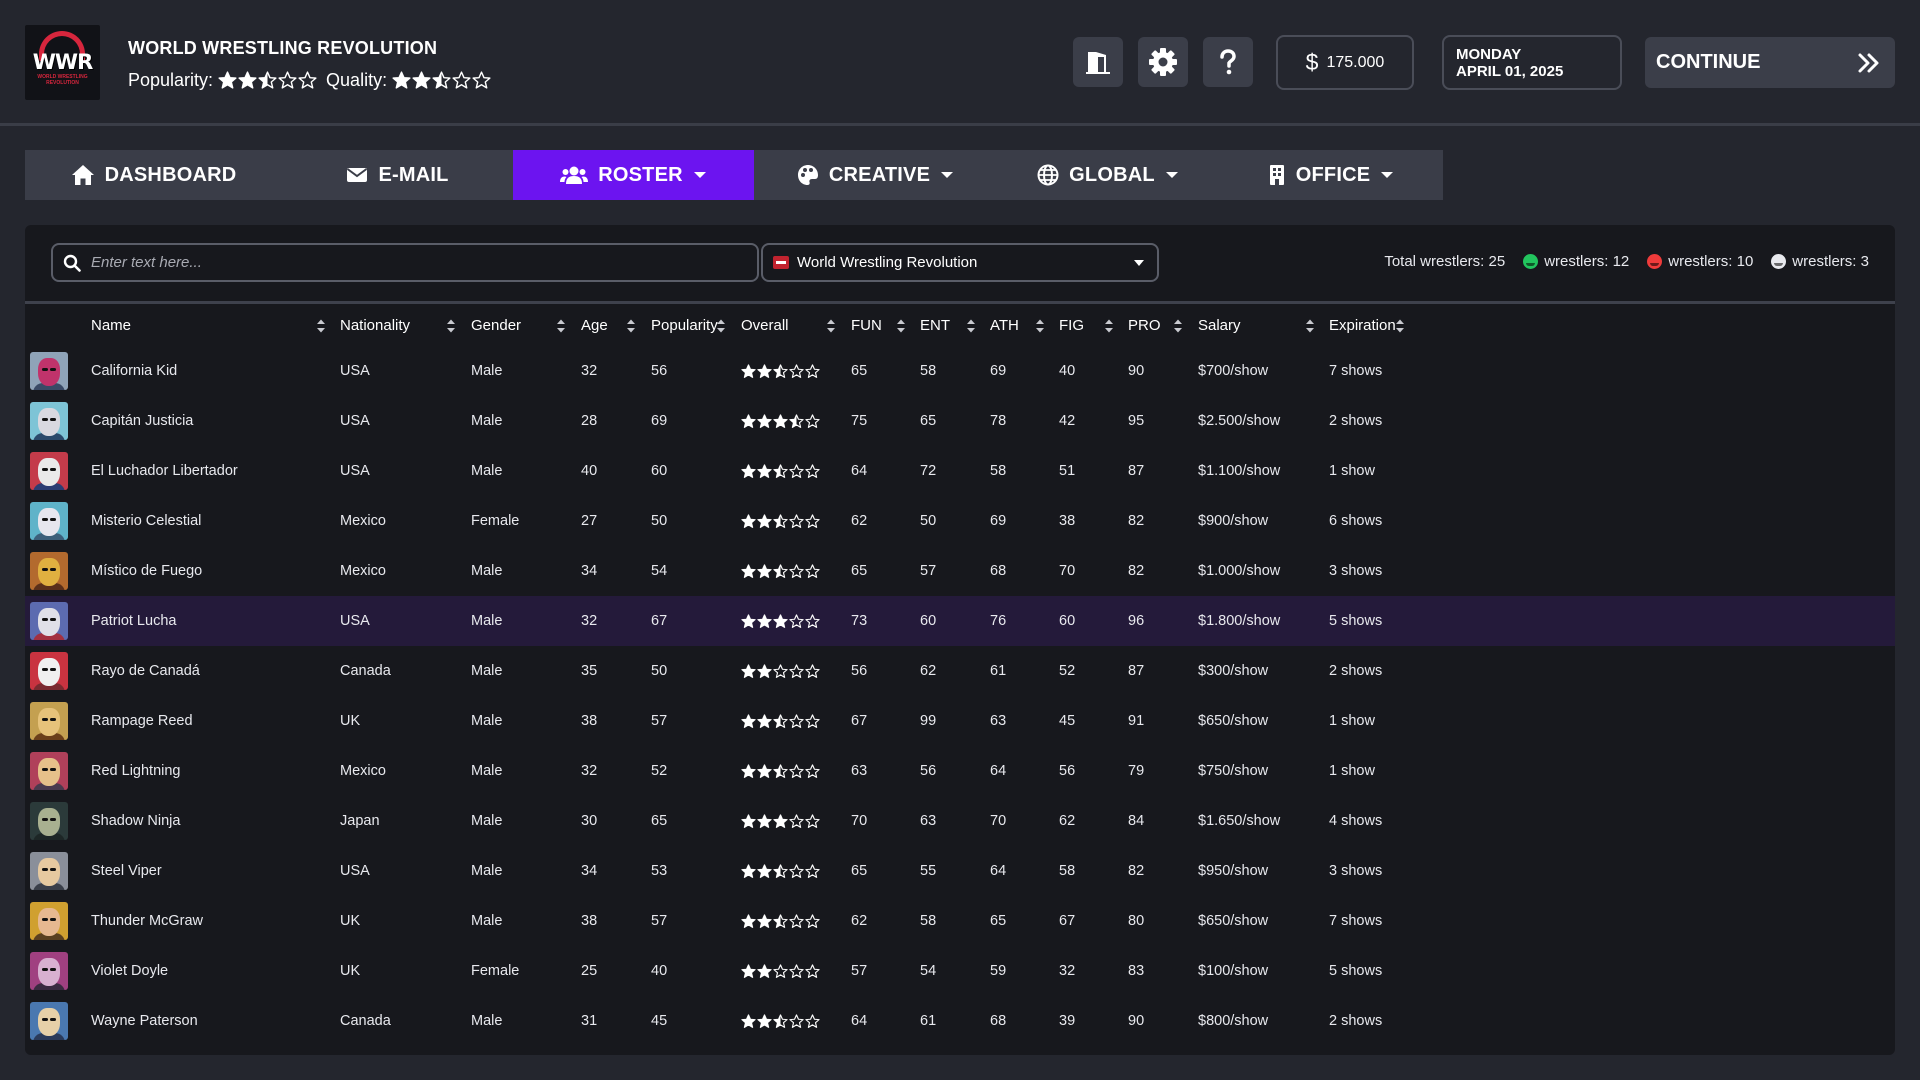  I want to click on cell-ath: 69, so click(998, 371).